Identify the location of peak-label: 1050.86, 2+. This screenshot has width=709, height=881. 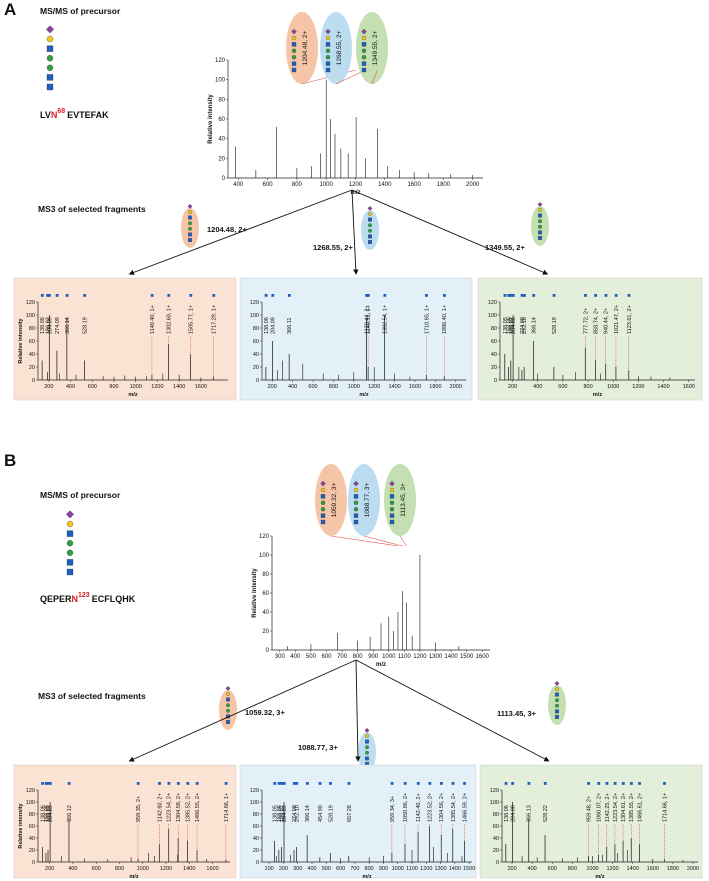
(406, 807).